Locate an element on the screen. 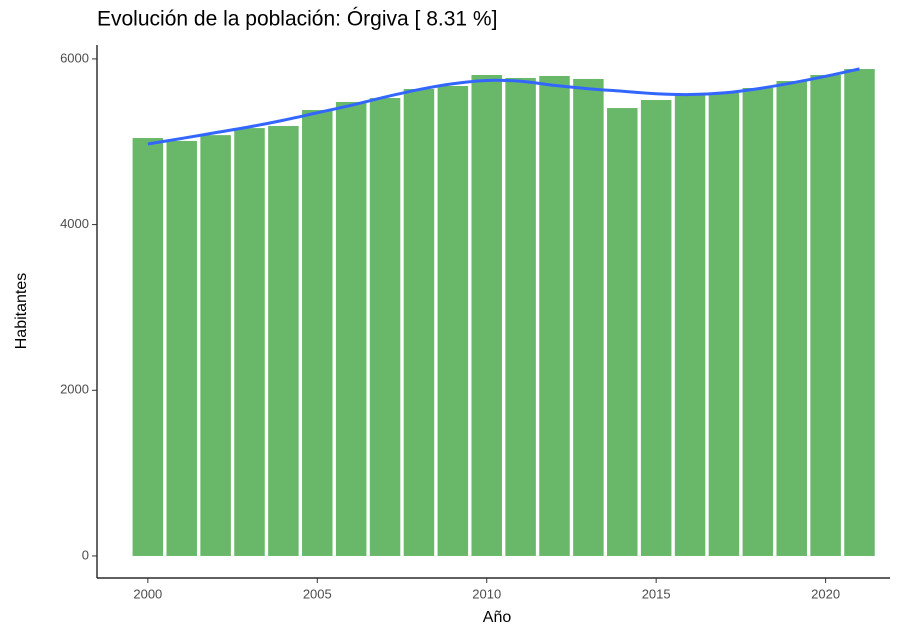  trend-line is located at coordinates (503, 106).